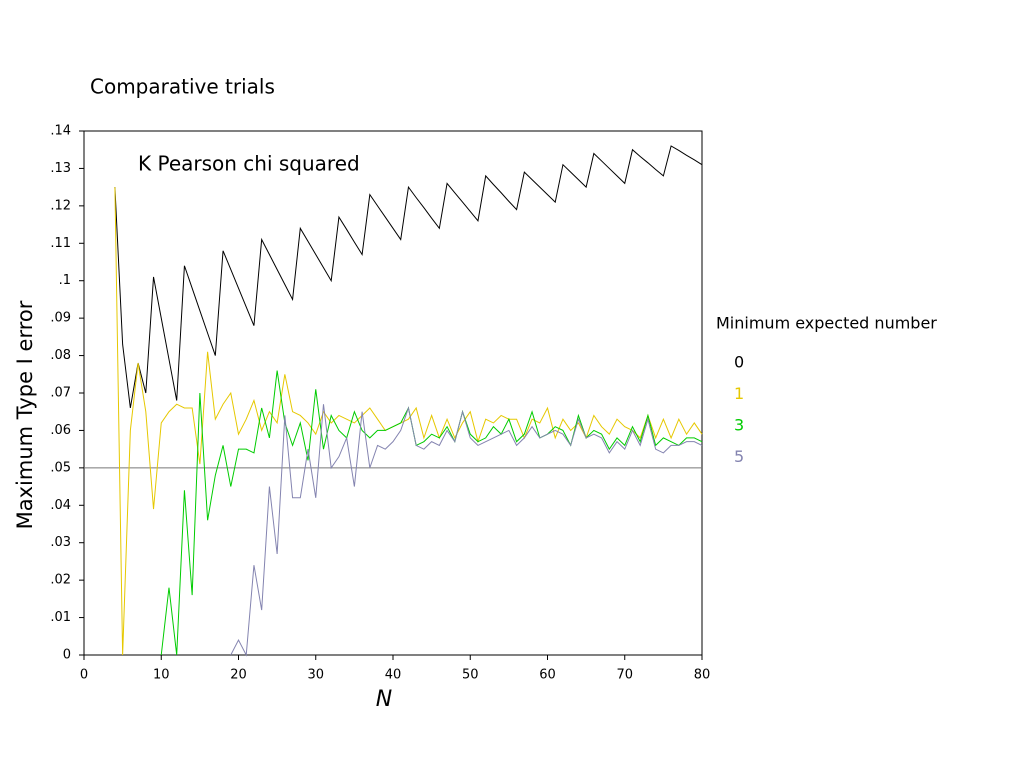 This screenshot has width=1024, height=768. I want to click on y-tick-label: .07, so click(60, 393).